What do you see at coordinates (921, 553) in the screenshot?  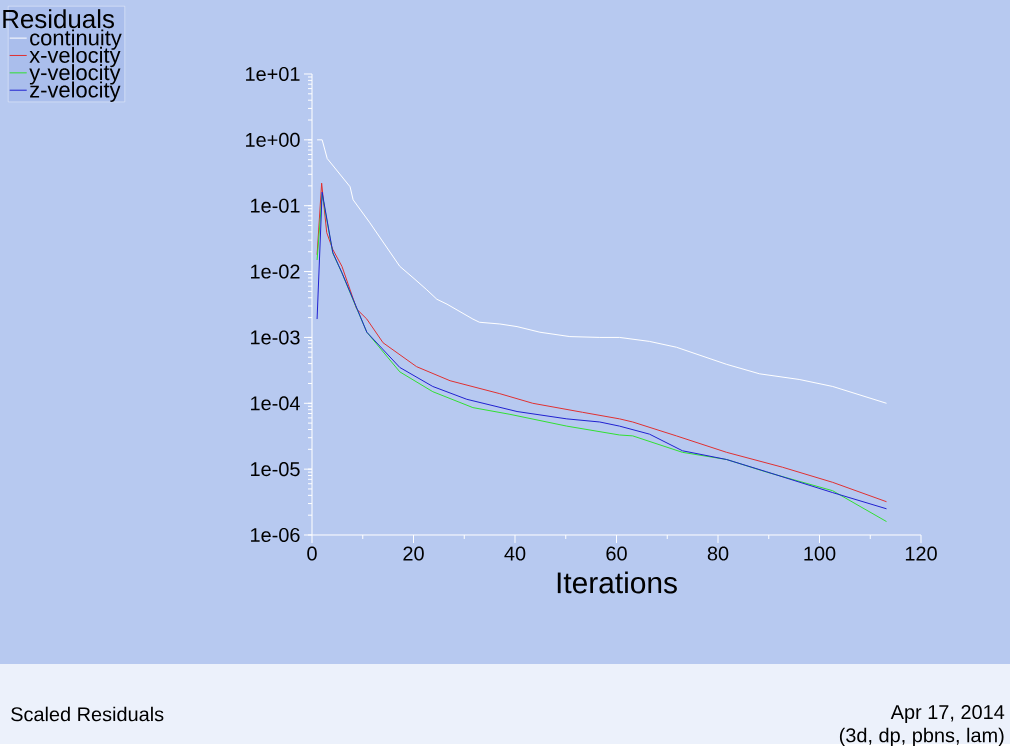 I see `x-tick-label: 120` at bounding box center [921, 553].